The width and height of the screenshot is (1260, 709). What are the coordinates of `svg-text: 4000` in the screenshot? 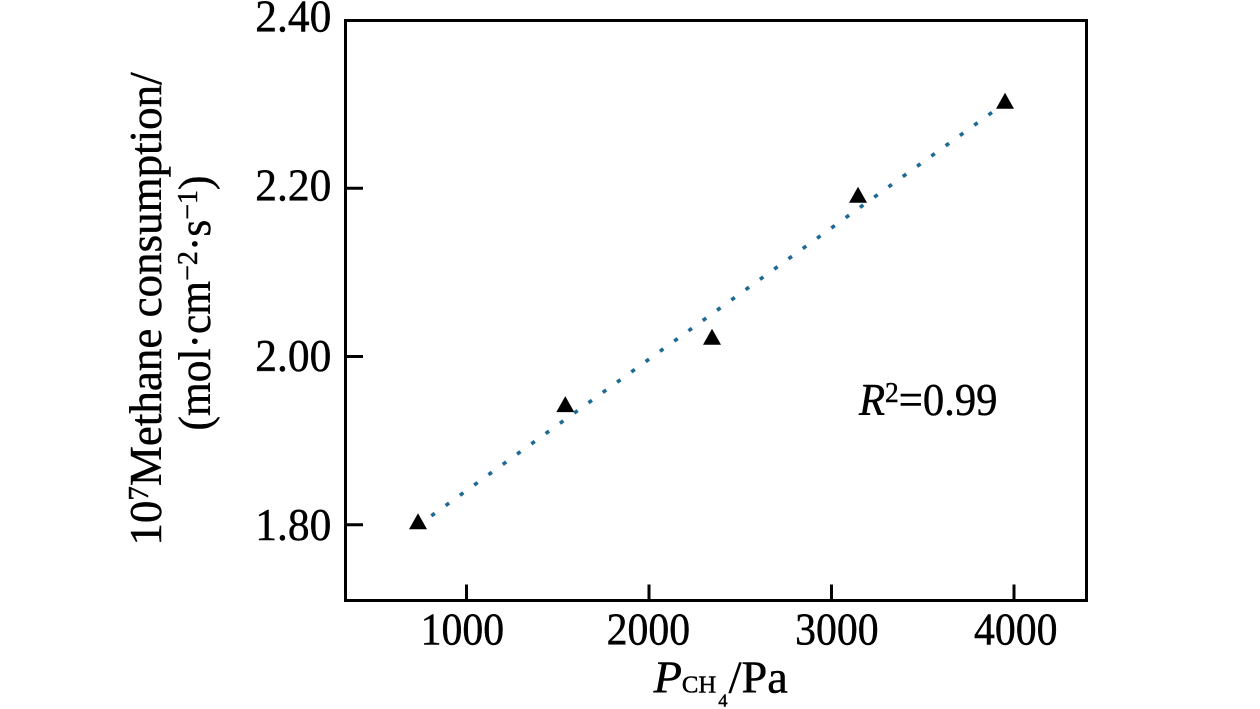 It's located at (1016, 630).